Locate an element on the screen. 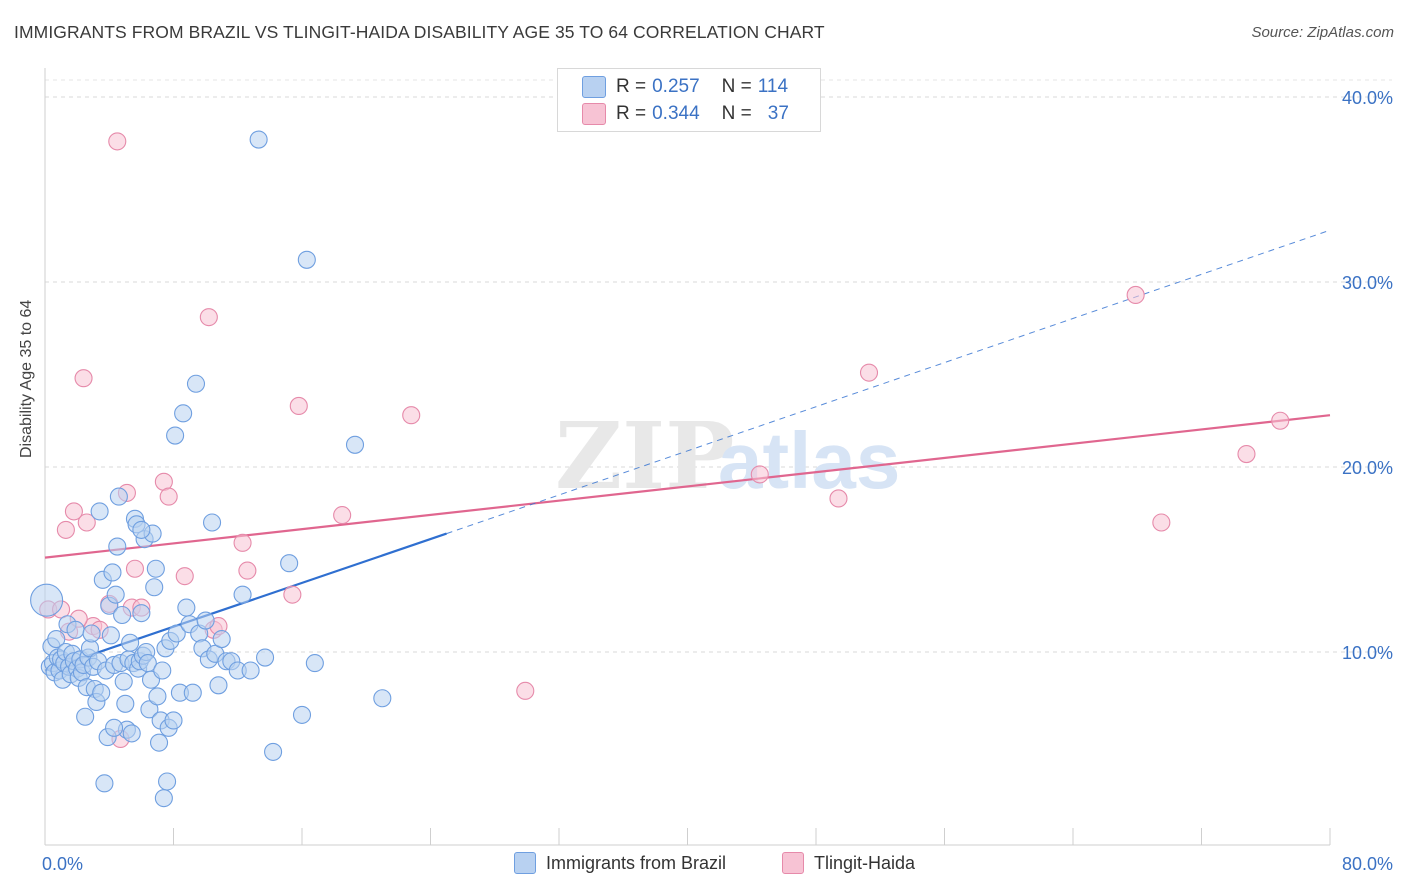  source-label: Source: ZipAtlas.com is located at coordinates (1322, 32).